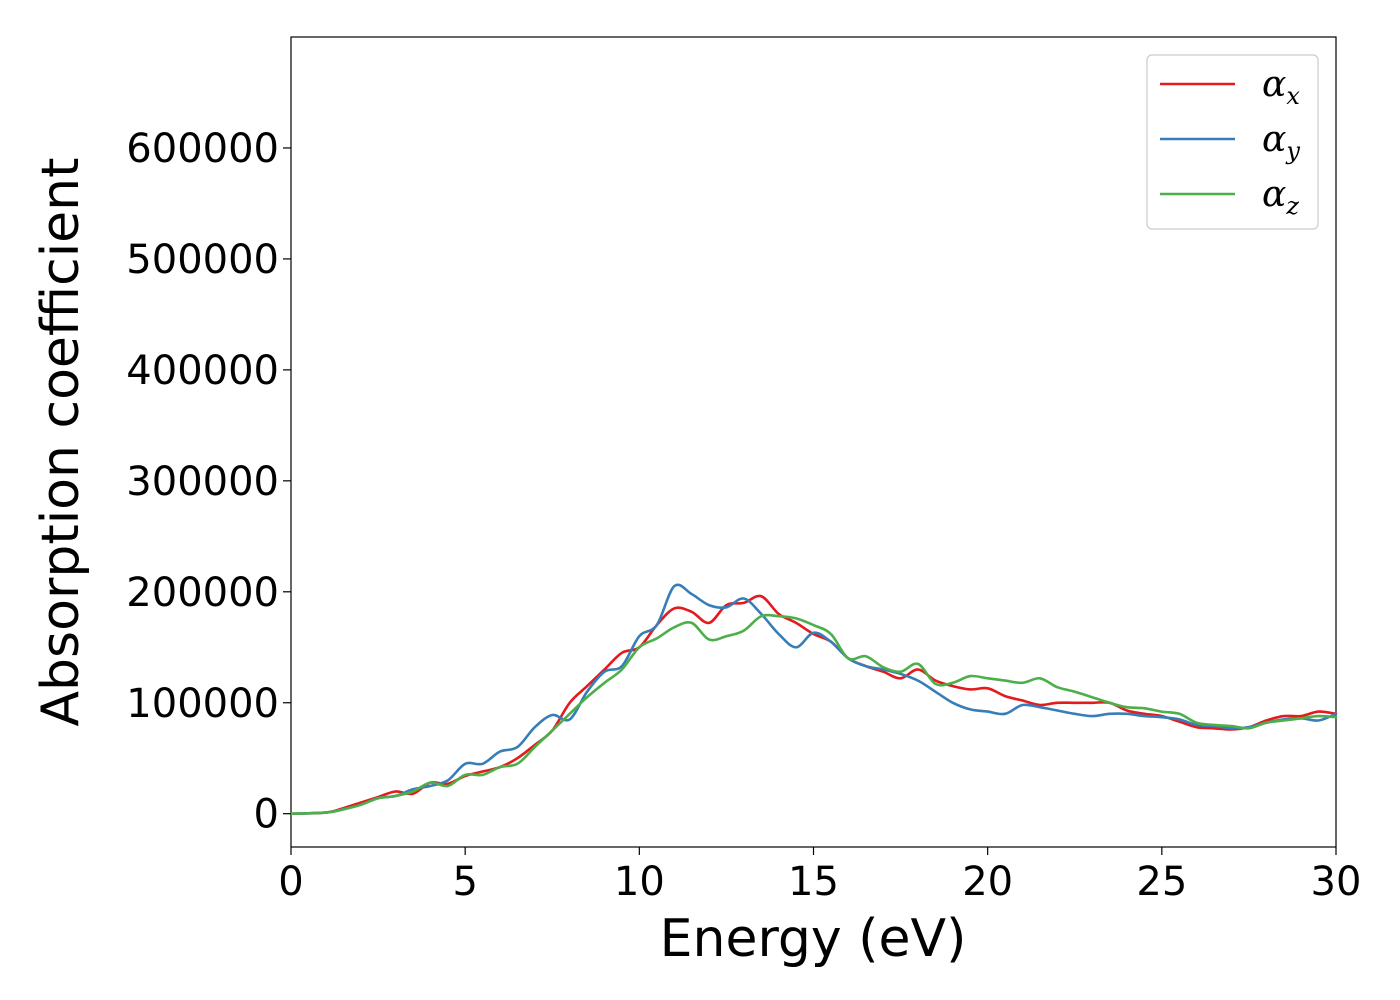 The width and height of the screenshot is (1400, 1000). Describe the element at coordinates (266, 815) in the screenshot. I see `y-tick-label: 0` at that location.